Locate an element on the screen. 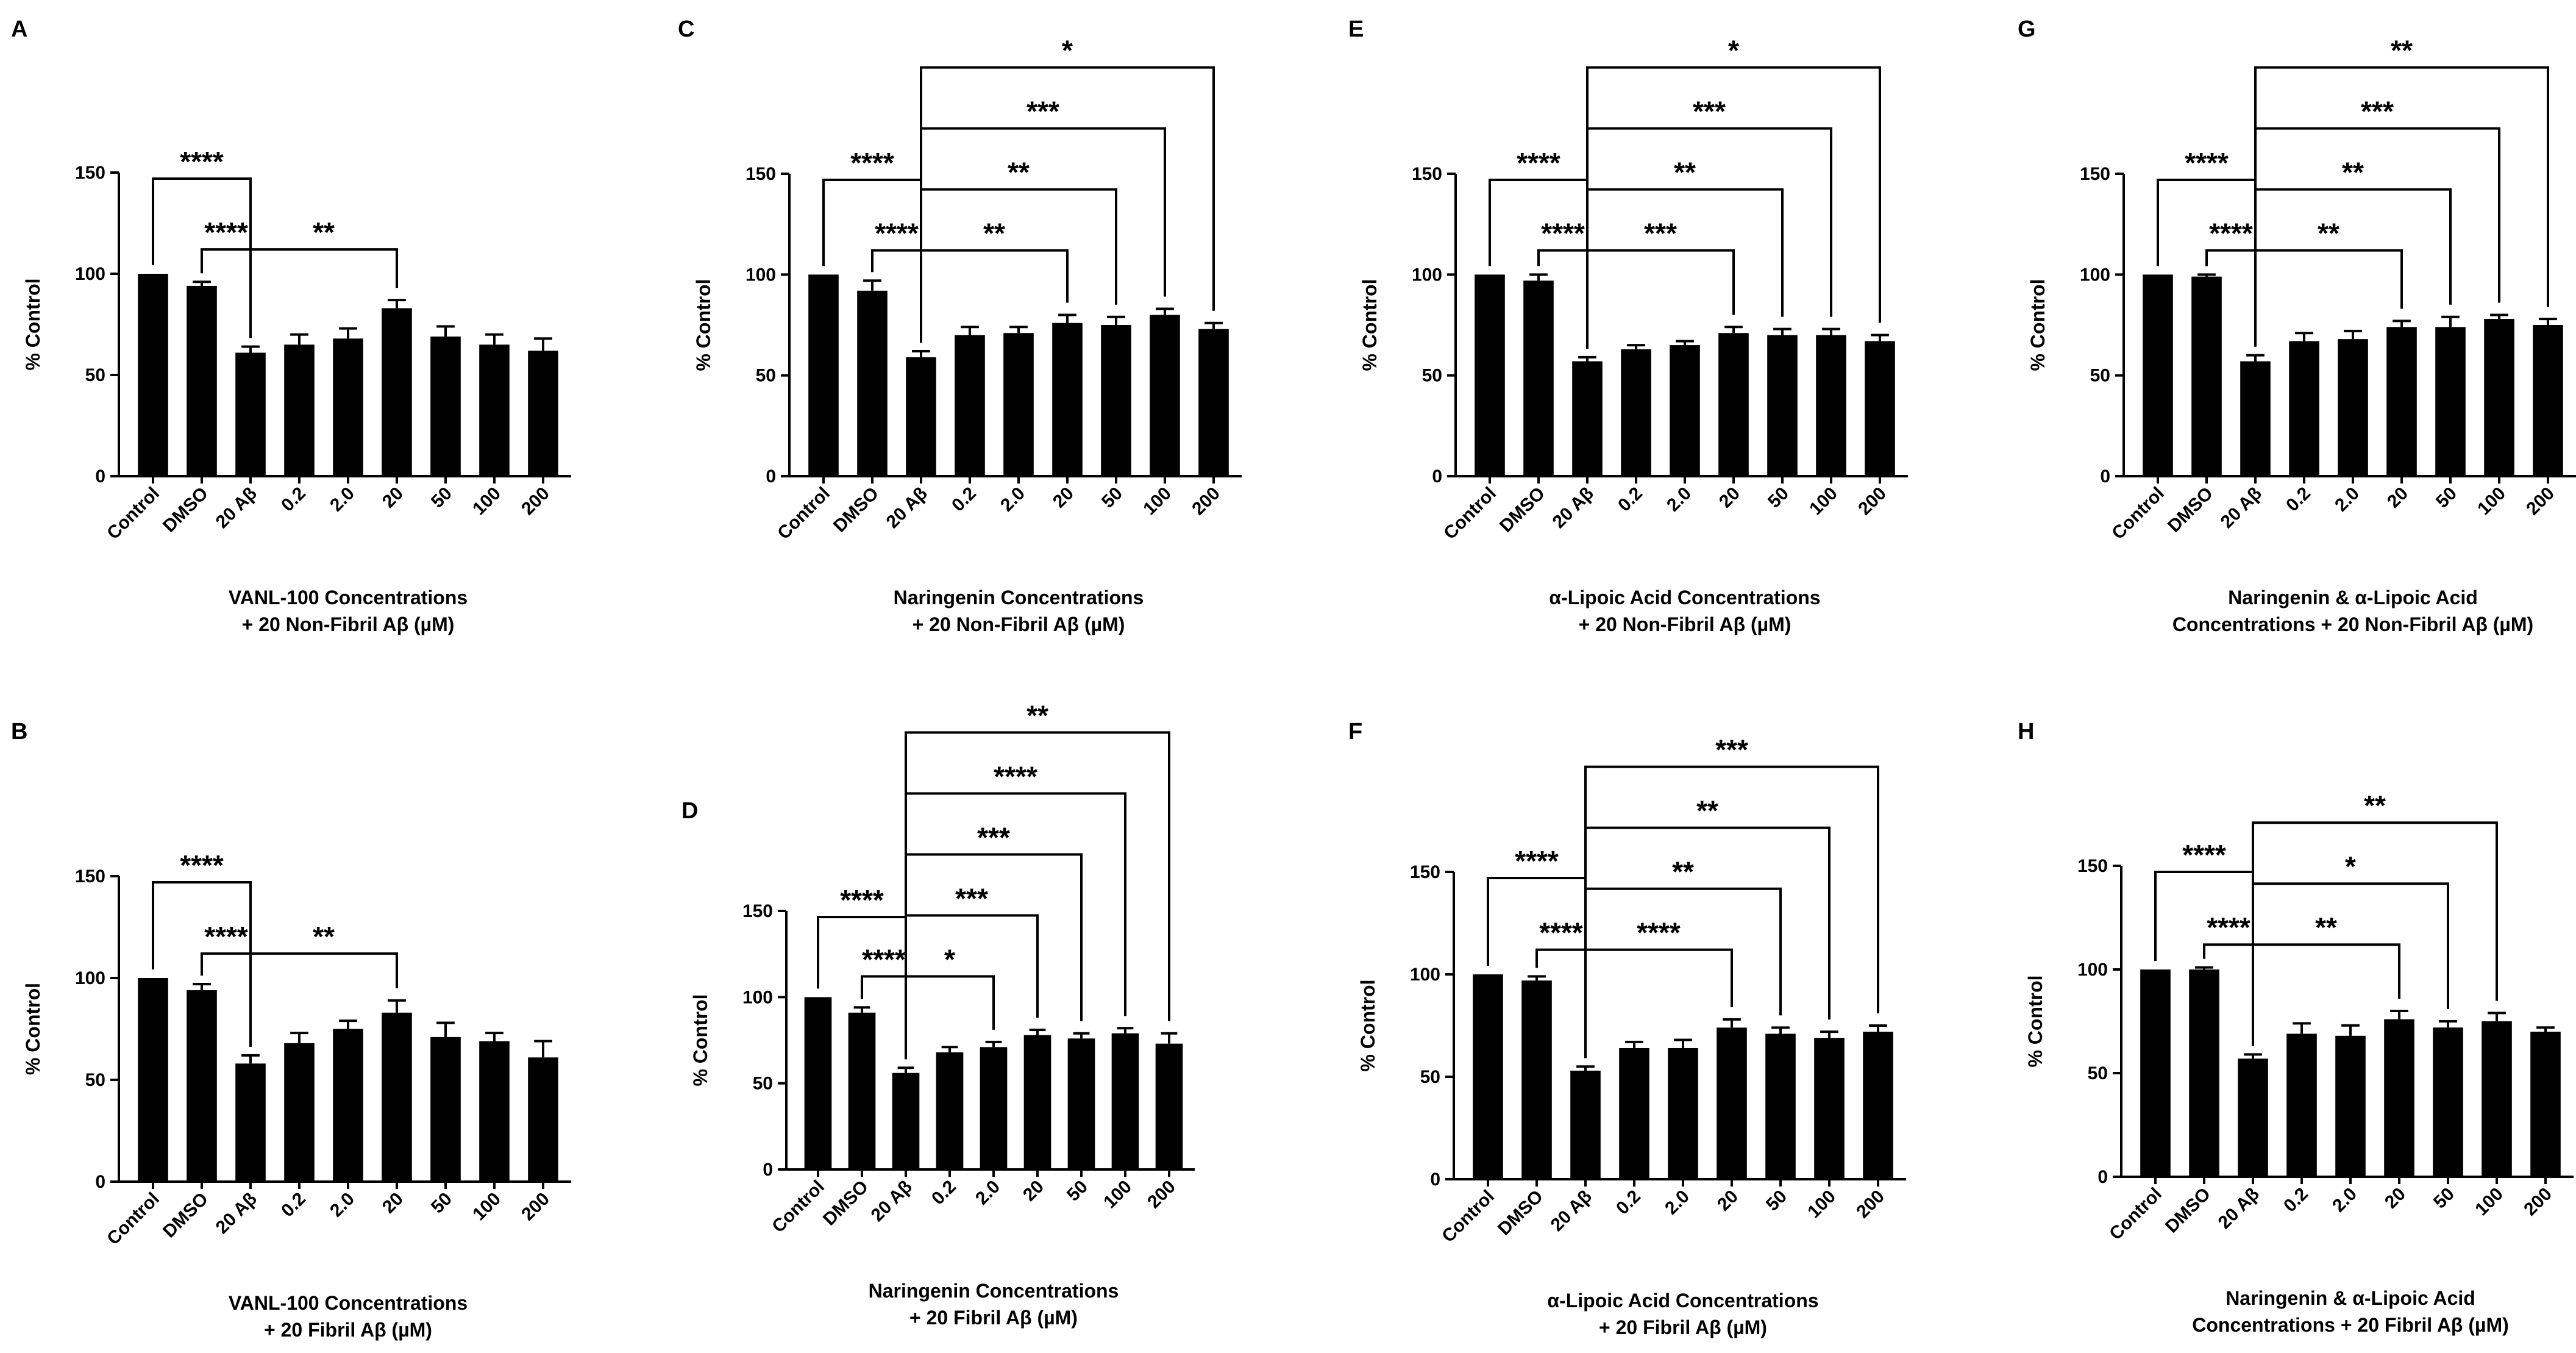 Image resolution: width=2576 pixels, height=1353 pixels. category-label: 100 is located at coordinates (487, 1207).